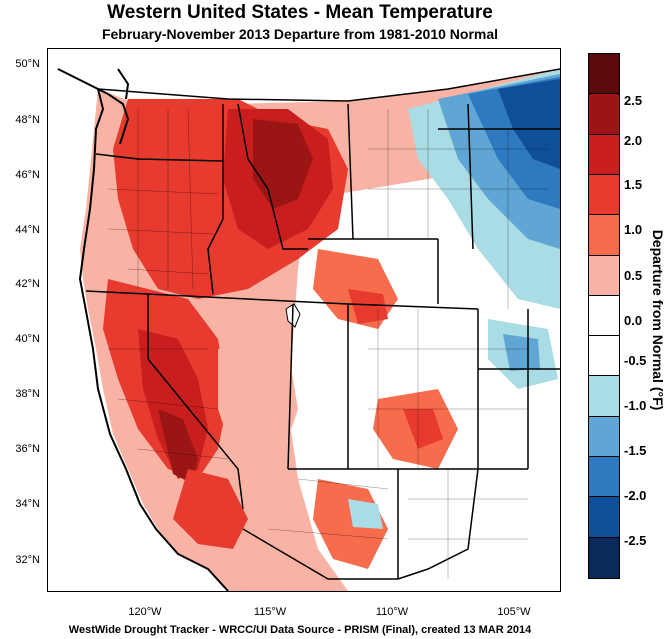 Image resolution: width=672 pixels, height=639 pixels. I want to click on legend-colorbar, so click(604, 316).